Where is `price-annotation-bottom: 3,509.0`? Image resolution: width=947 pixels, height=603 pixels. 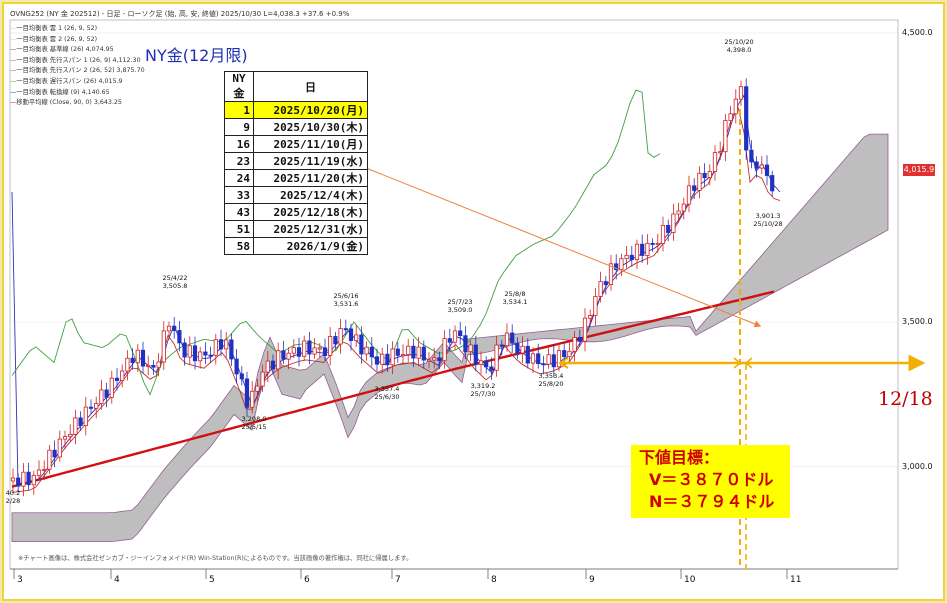
price-annotation-bottom: 3,509.0 is located at coordinates (460, 310).